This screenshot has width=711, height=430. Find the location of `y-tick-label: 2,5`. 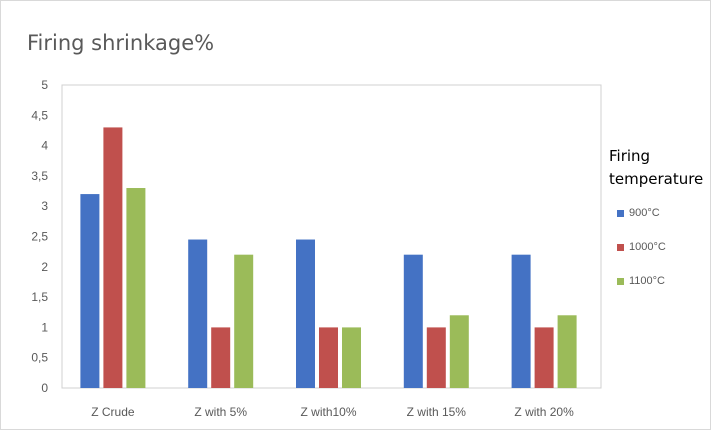

y-tick-label: 2,5 is located at coordinates (39, 237).